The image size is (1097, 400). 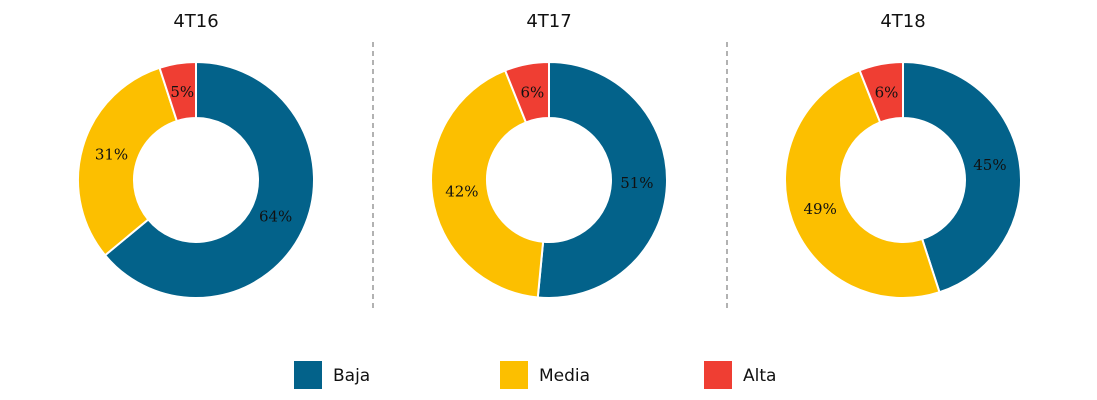 I want to click on data-label: 49%, so click(x=820, y=209).